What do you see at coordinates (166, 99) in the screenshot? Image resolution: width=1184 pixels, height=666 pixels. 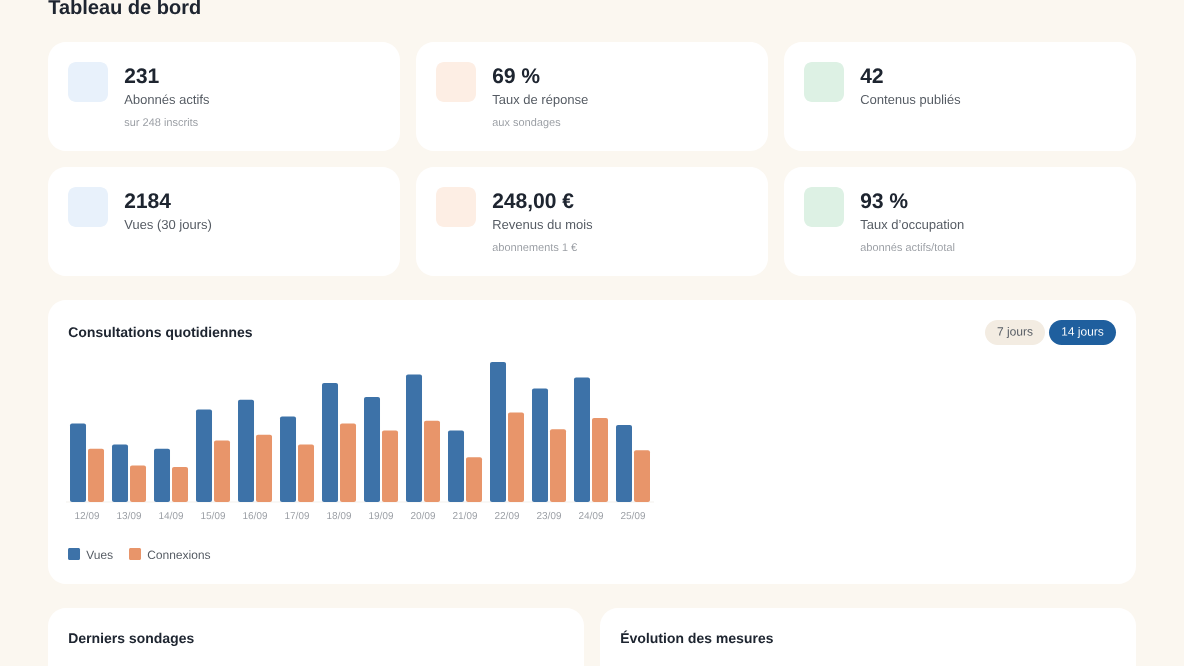 I see `text: Abonnés actifs` at bounding box center [166, 99].